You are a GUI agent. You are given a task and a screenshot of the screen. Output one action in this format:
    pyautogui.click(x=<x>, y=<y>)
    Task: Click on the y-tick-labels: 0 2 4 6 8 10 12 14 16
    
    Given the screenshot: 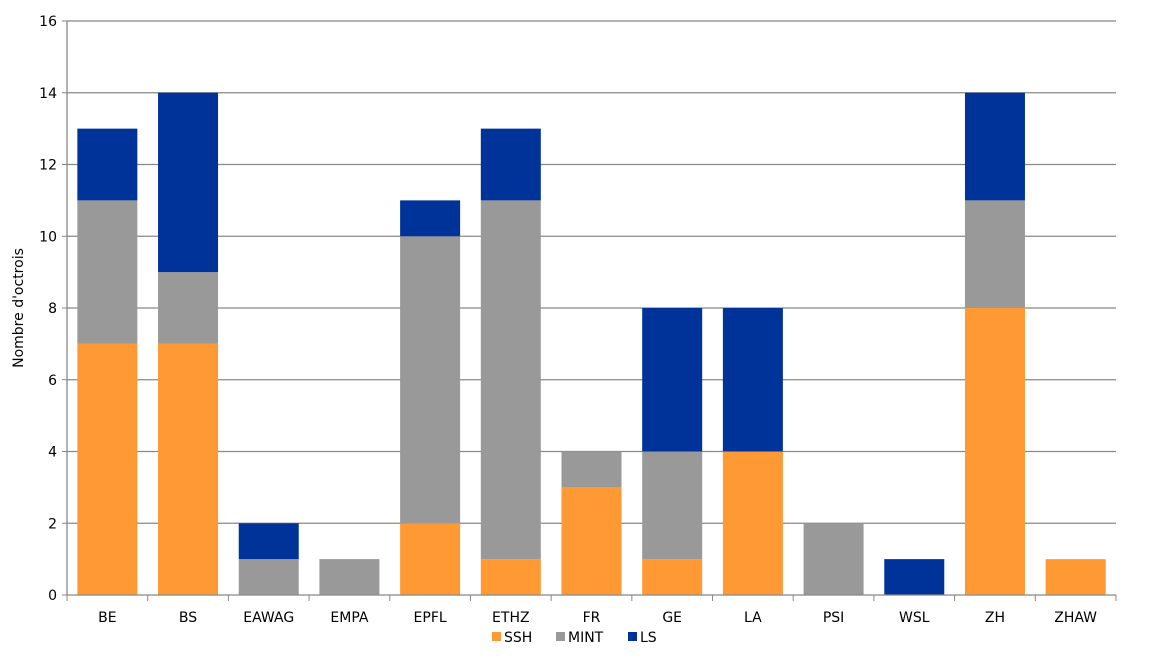 What is the action you would take?
    pyautogui.click(x=48, y=309)
    